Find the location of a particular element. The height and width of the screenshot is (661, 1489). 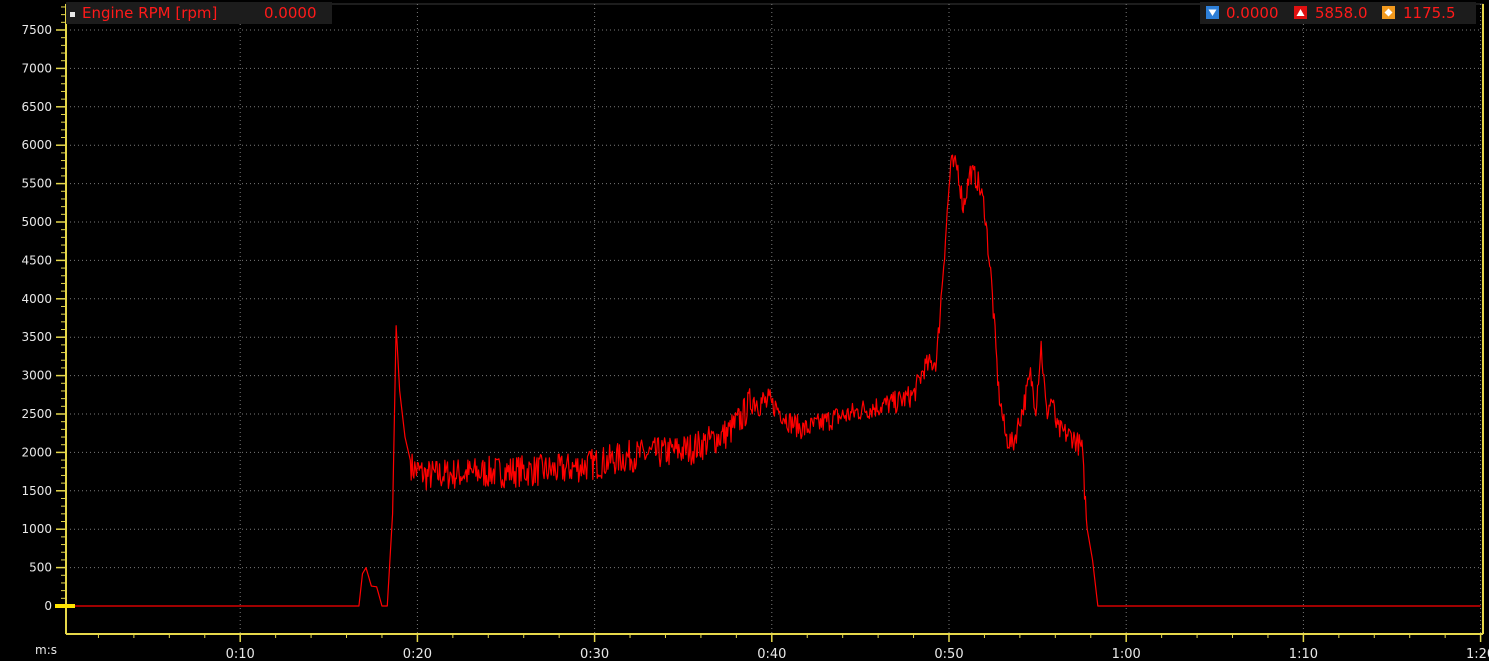

cursor-value: 0.0000 is located at coordinates (290, 13).